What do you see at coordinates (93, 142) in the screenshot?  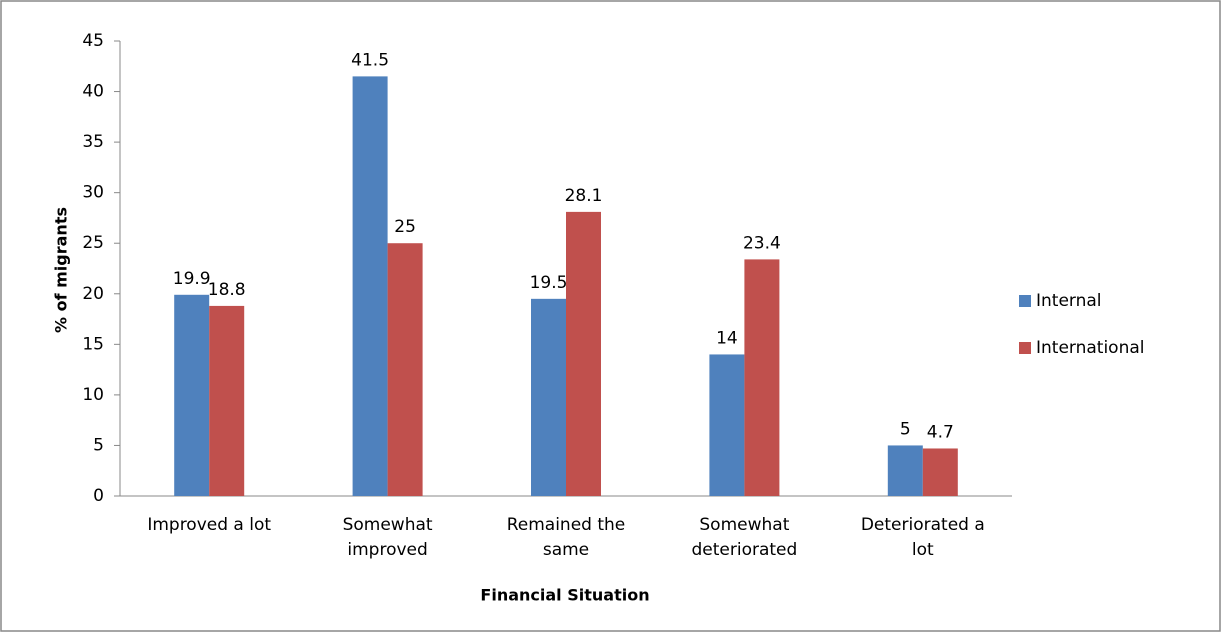 I see `y-tick-label: 35` at bounding box center [93, 142].